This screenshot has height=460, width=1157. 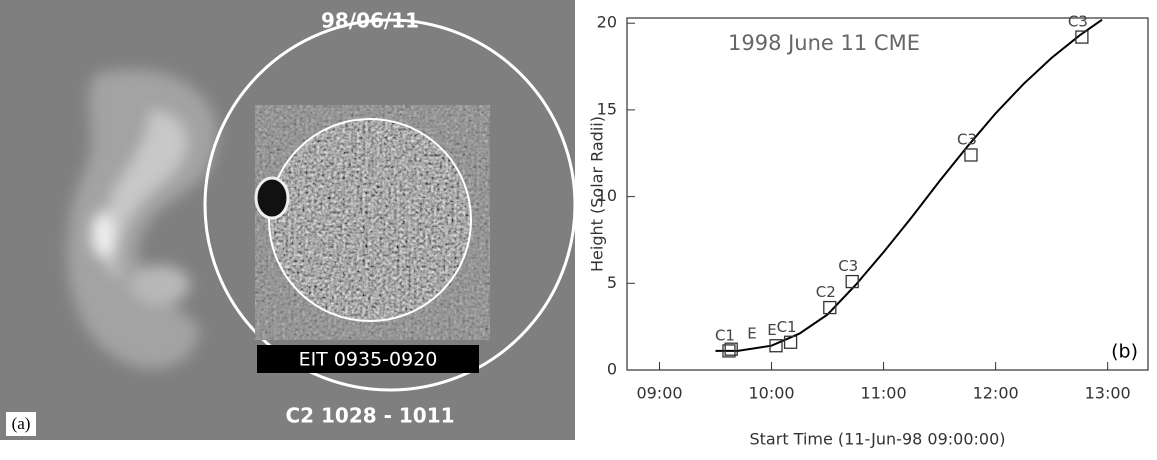 I want to click on panel-label: (b), so click(x=1124, y=352).